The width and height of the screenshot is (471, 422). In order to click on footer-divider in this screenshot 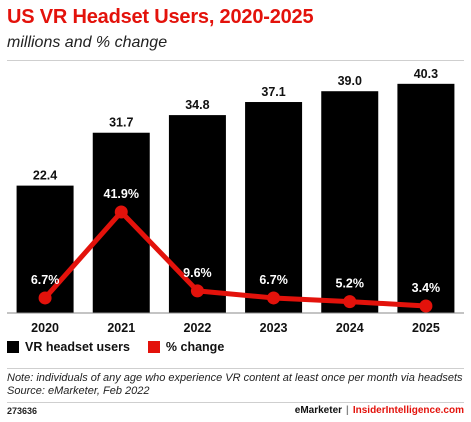, I will do `click(235, 402)`.